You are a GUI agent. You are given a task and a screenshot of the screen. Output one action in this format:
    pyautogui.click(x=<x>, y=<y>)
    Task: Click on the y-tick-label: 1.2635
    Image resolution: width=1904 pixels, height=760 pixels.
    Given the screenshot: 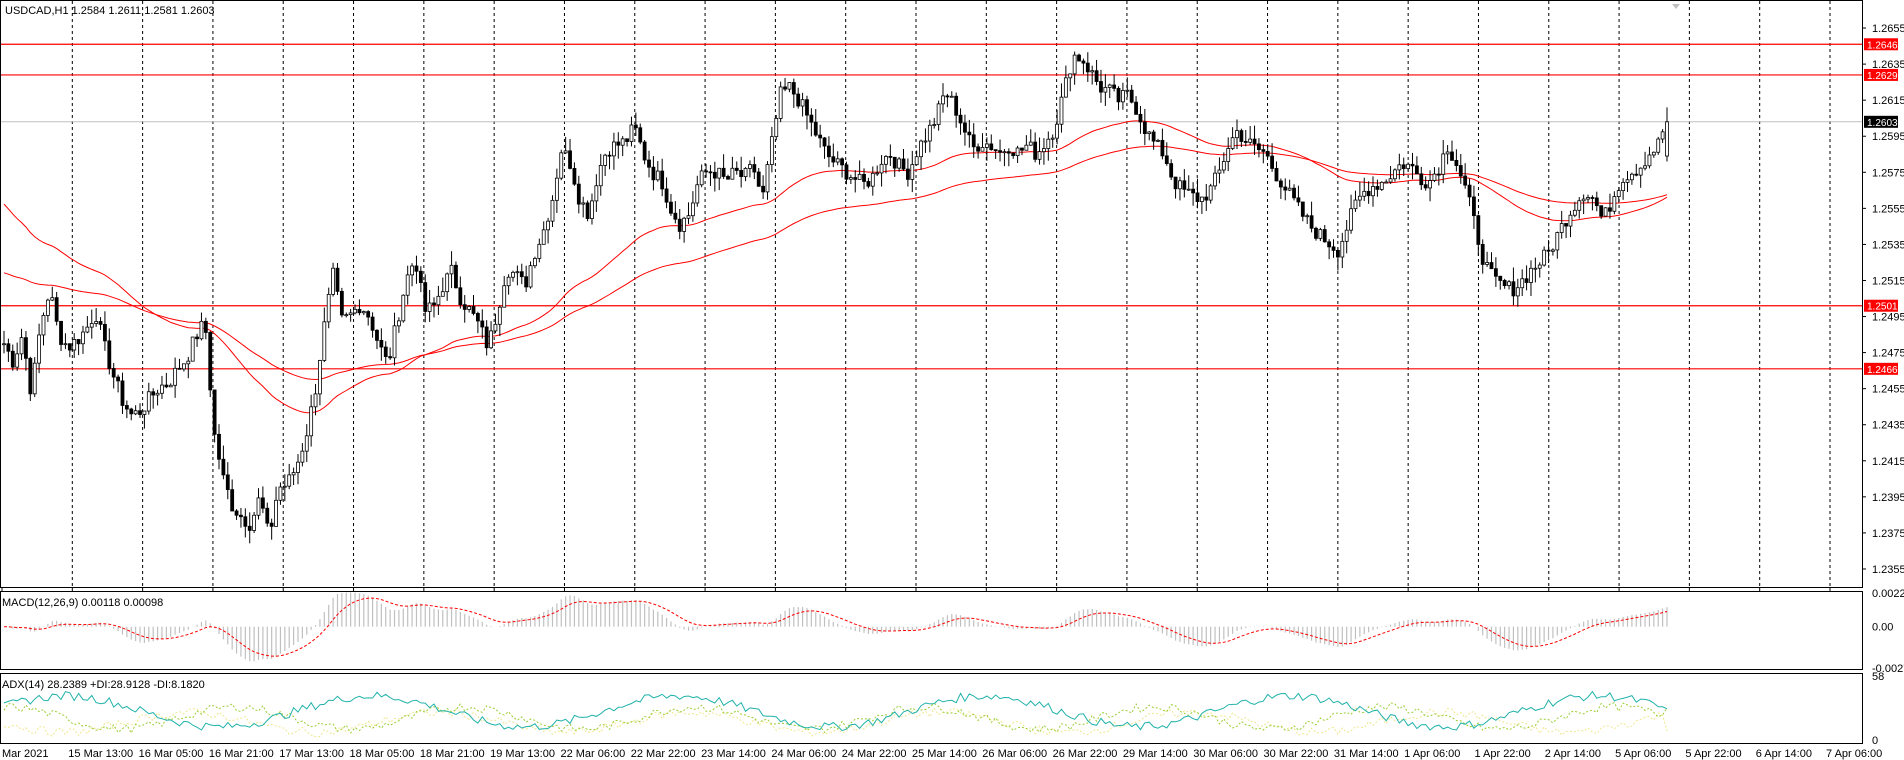 What is the action you would take?
    pyautogui.click(x=1888, y=65)
    